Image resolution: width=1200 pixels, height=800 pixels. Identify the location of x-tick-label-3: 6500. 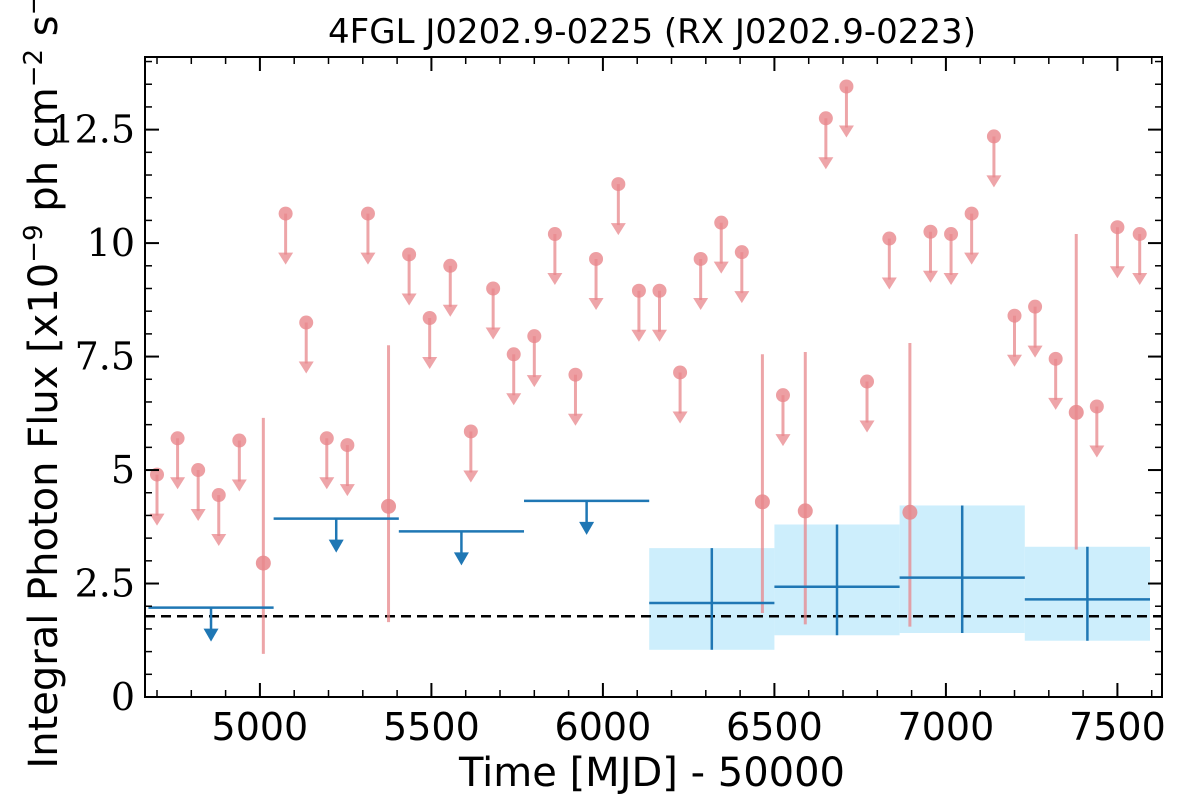
(774, 727).